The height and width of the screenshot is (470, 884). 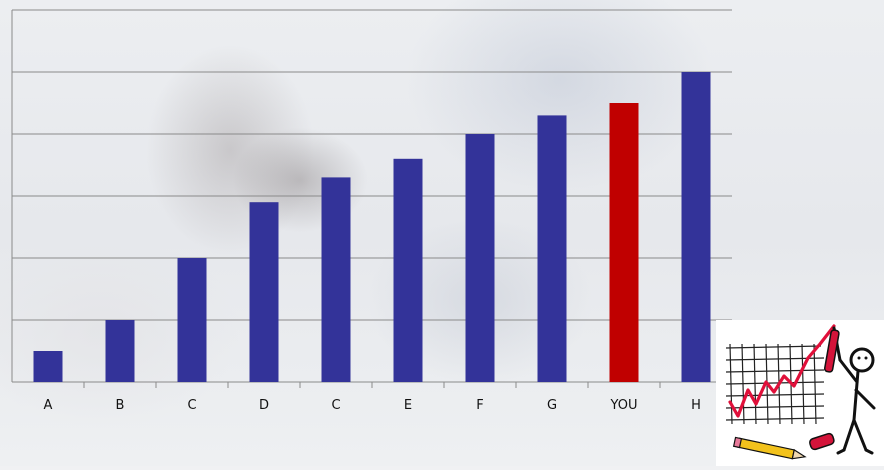 What do you see at coordinates (408, 270) in the screenshot?
I see `bar-e` at bounding box center [408, 270].